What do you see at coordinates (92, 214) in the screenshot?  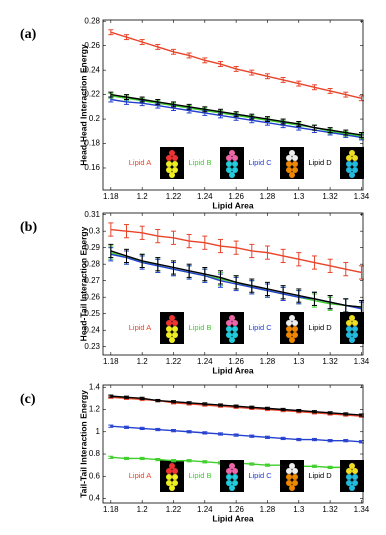 I see `y-tick-label: 0.31` at bounding box center [92, 214].